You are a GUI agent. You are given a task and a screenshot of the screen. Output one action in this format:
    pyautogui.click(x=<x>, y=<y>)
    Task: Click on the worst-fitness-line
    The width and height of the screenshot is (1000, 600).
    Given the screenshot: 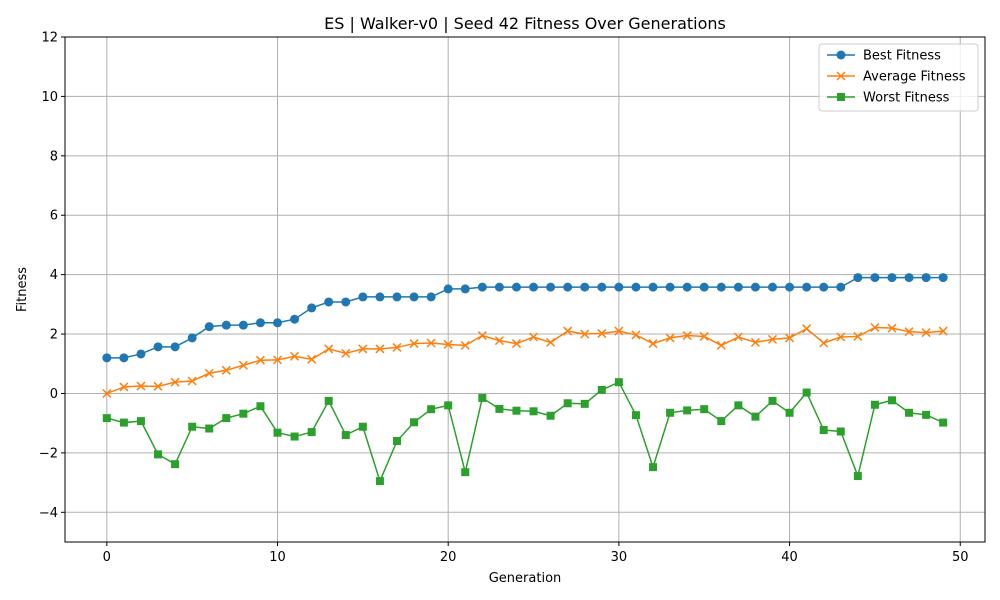 What is the action you would take?
    pyautogui.click(x=525, y=432)
    